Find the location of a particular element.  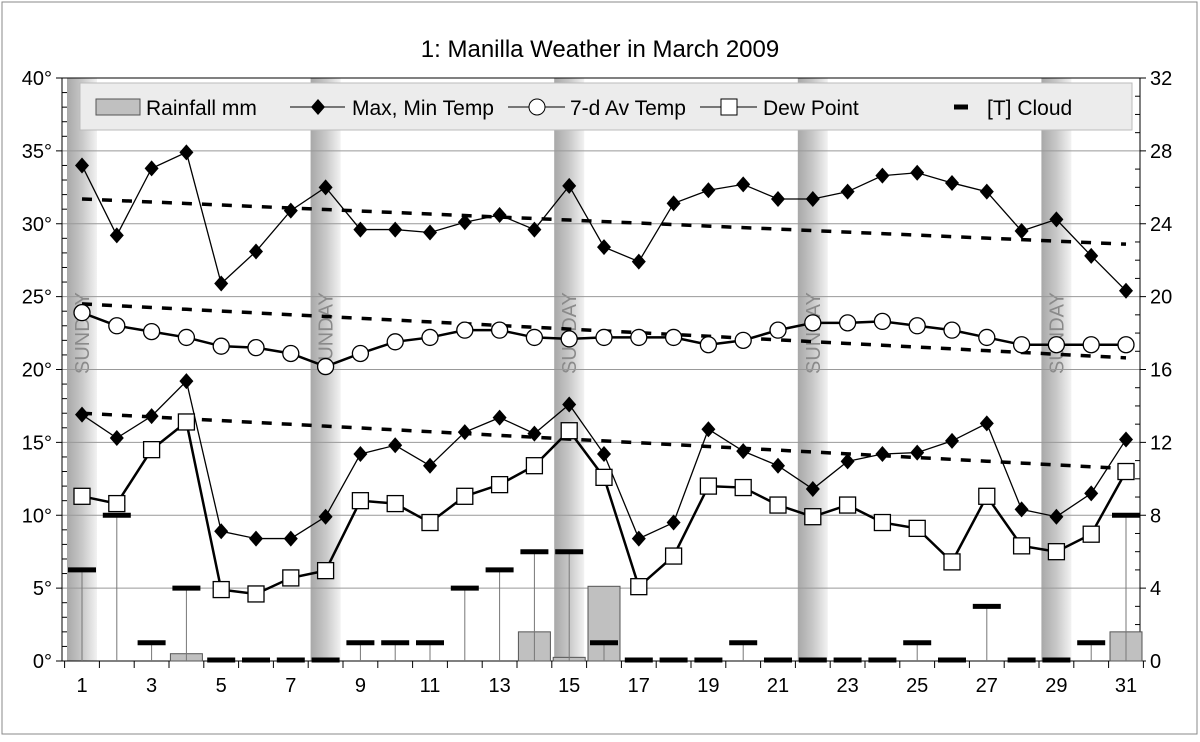

x-tick-label: 1 is located at coordinates (81, 686).